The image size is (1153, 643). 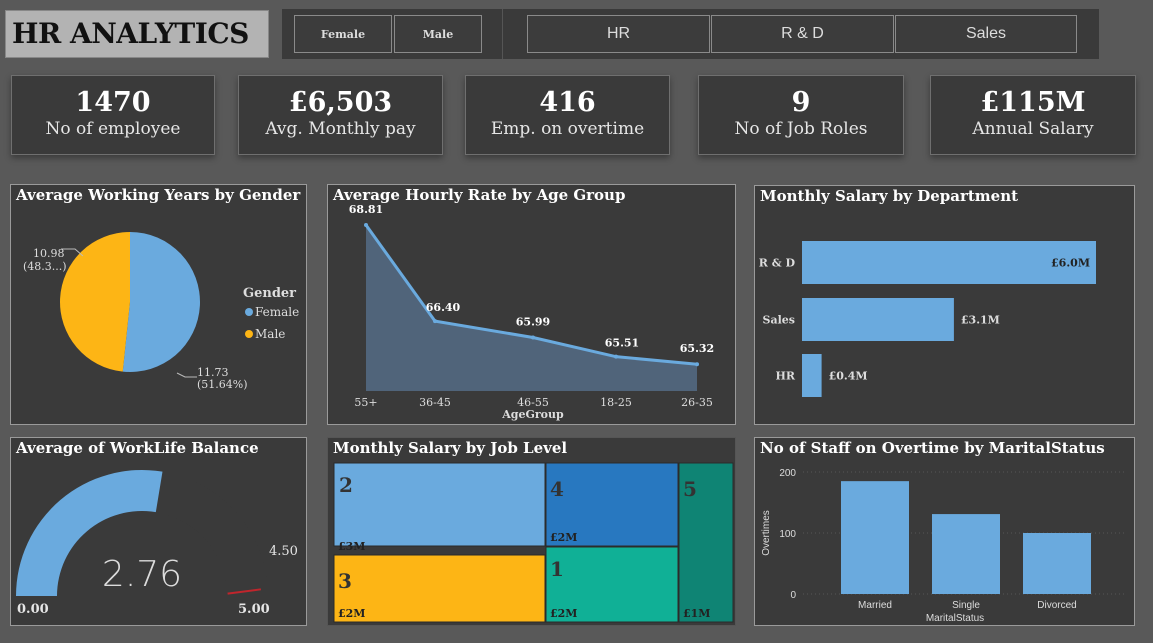 What do you see at coordinates (438, 34) in the screenshot?
I see `slicer-male-button: Male` at bounding box center [438, 34].